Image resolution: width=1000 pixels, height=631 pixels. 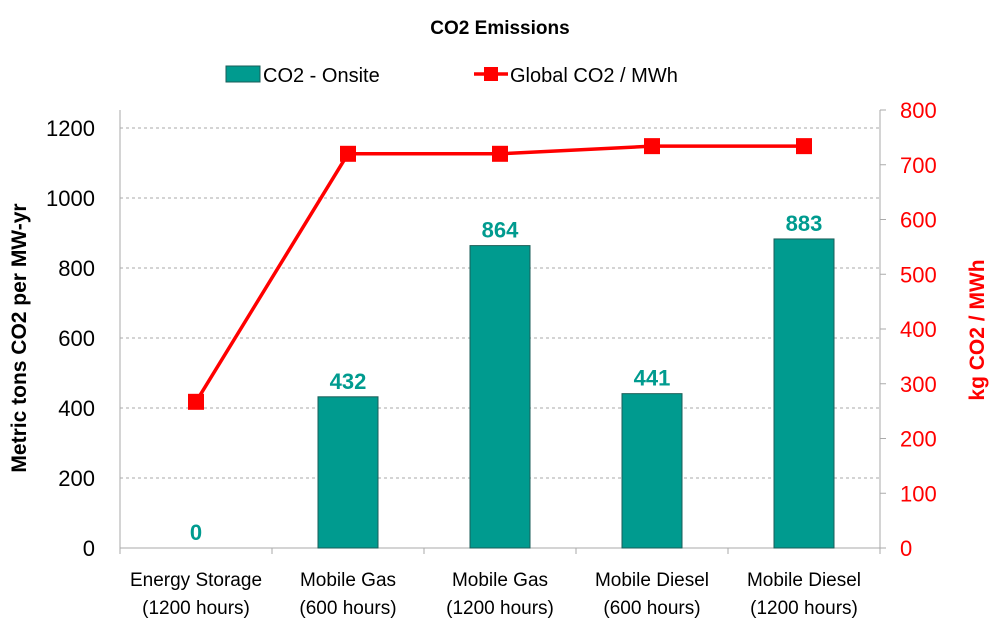 What do you see at coordinates (491, 74) in the screenshot?
I see `legend-swatch-marker` at bounding box center [491, 74].